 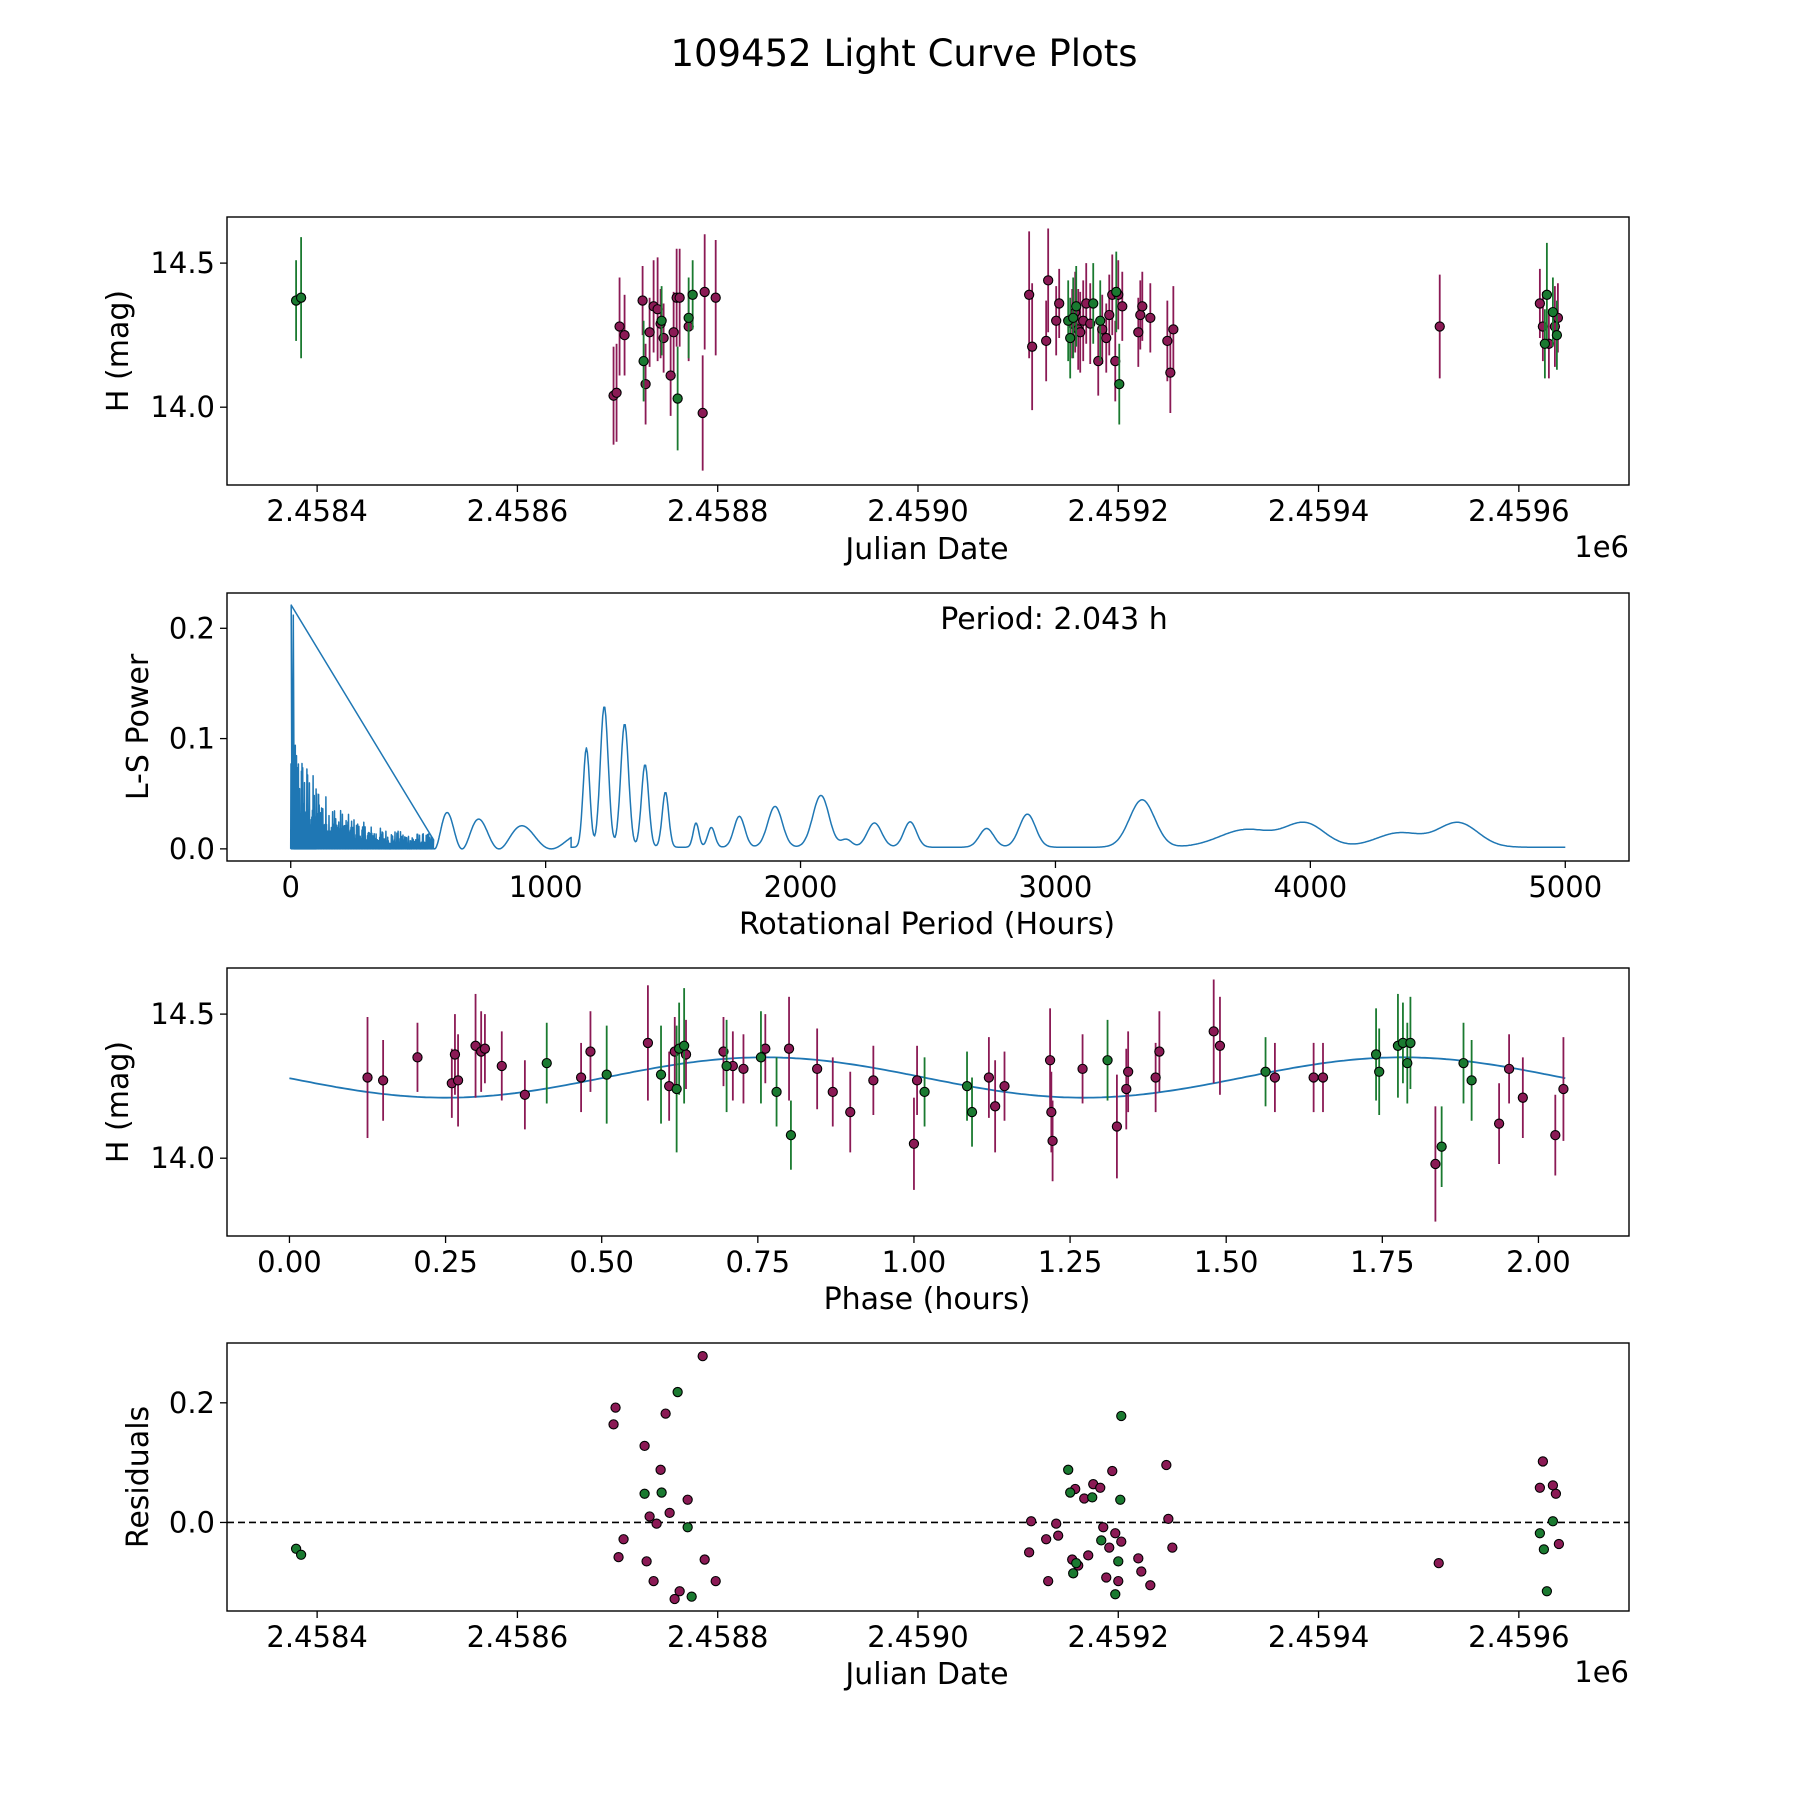 I want to click on periodogram-axes-frame, so click(x=928, y=727).